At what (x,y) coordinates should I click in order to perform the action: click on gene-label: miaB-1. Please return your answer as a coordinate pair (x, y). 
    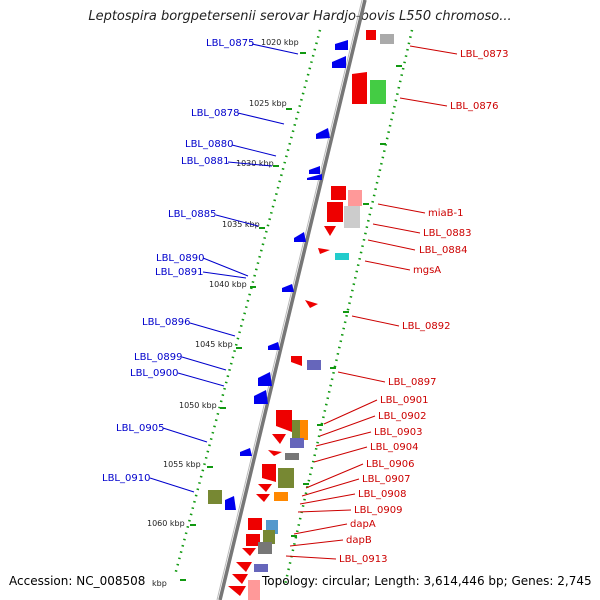
    Looking at the image, I should click on (445, 213).